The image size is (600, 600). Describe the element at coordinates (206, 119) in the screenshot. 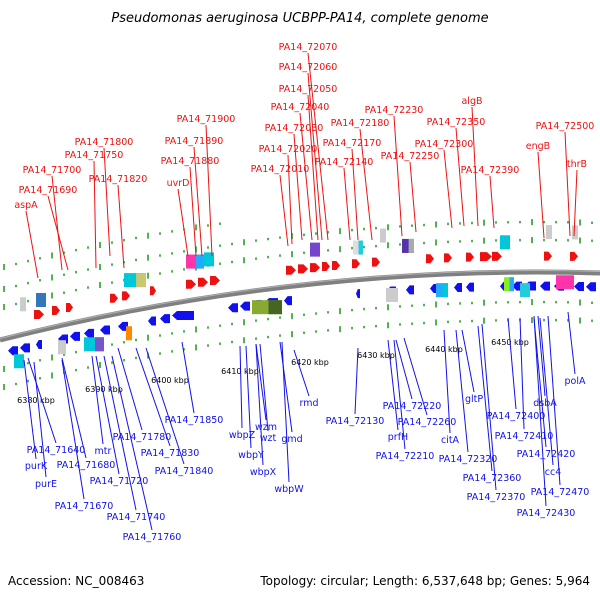

I see `gene-label: PA14_71900` at that location.